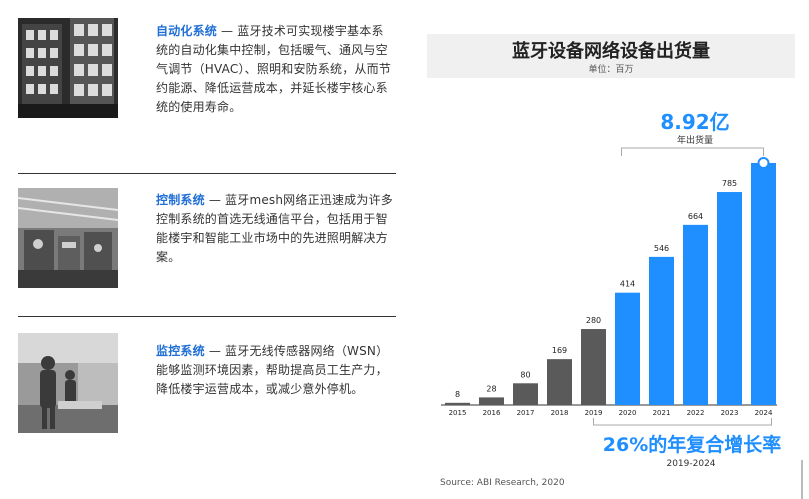  I want to click on bar-2024, so click(763, 284).